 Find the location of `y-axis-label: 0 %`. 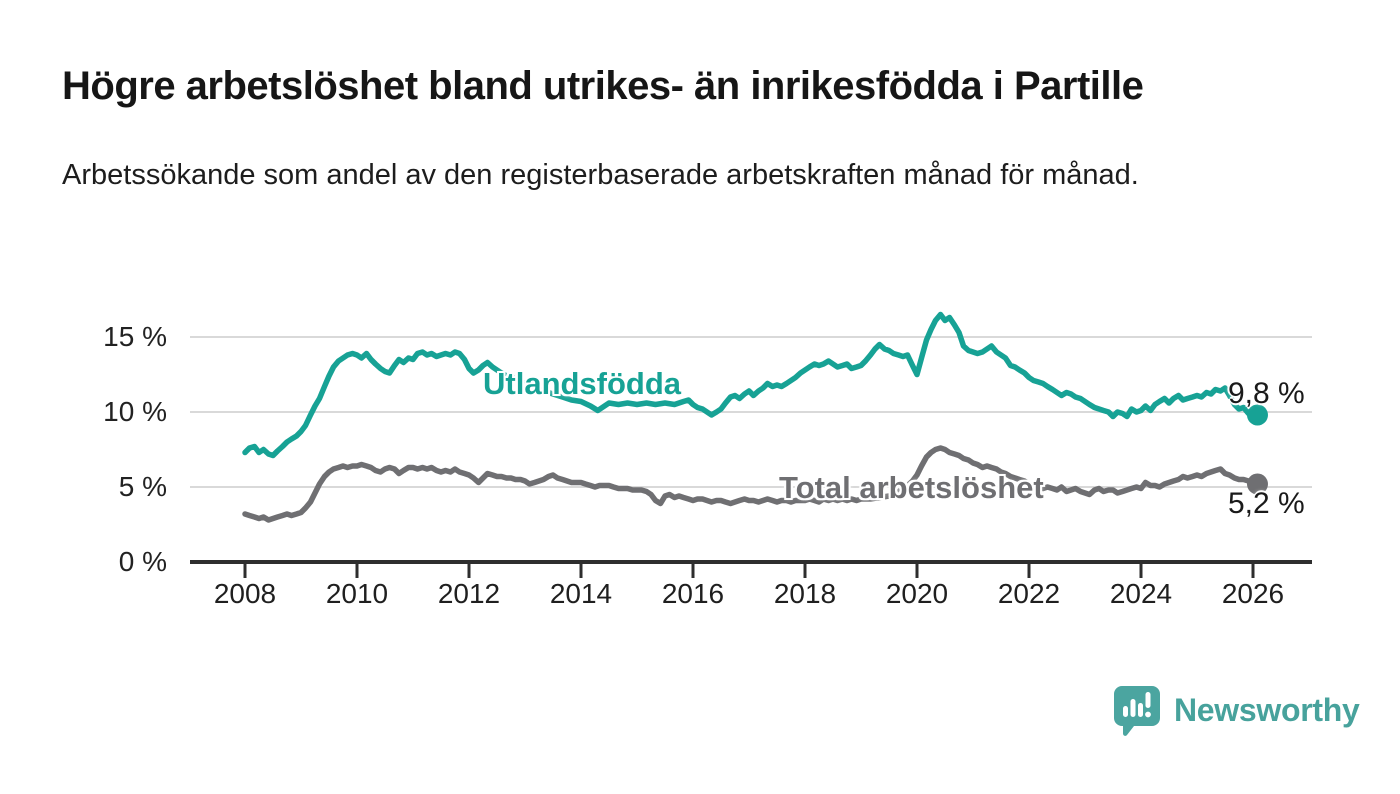

y-axis-label: 0 % is located at coordinates (142, 561).